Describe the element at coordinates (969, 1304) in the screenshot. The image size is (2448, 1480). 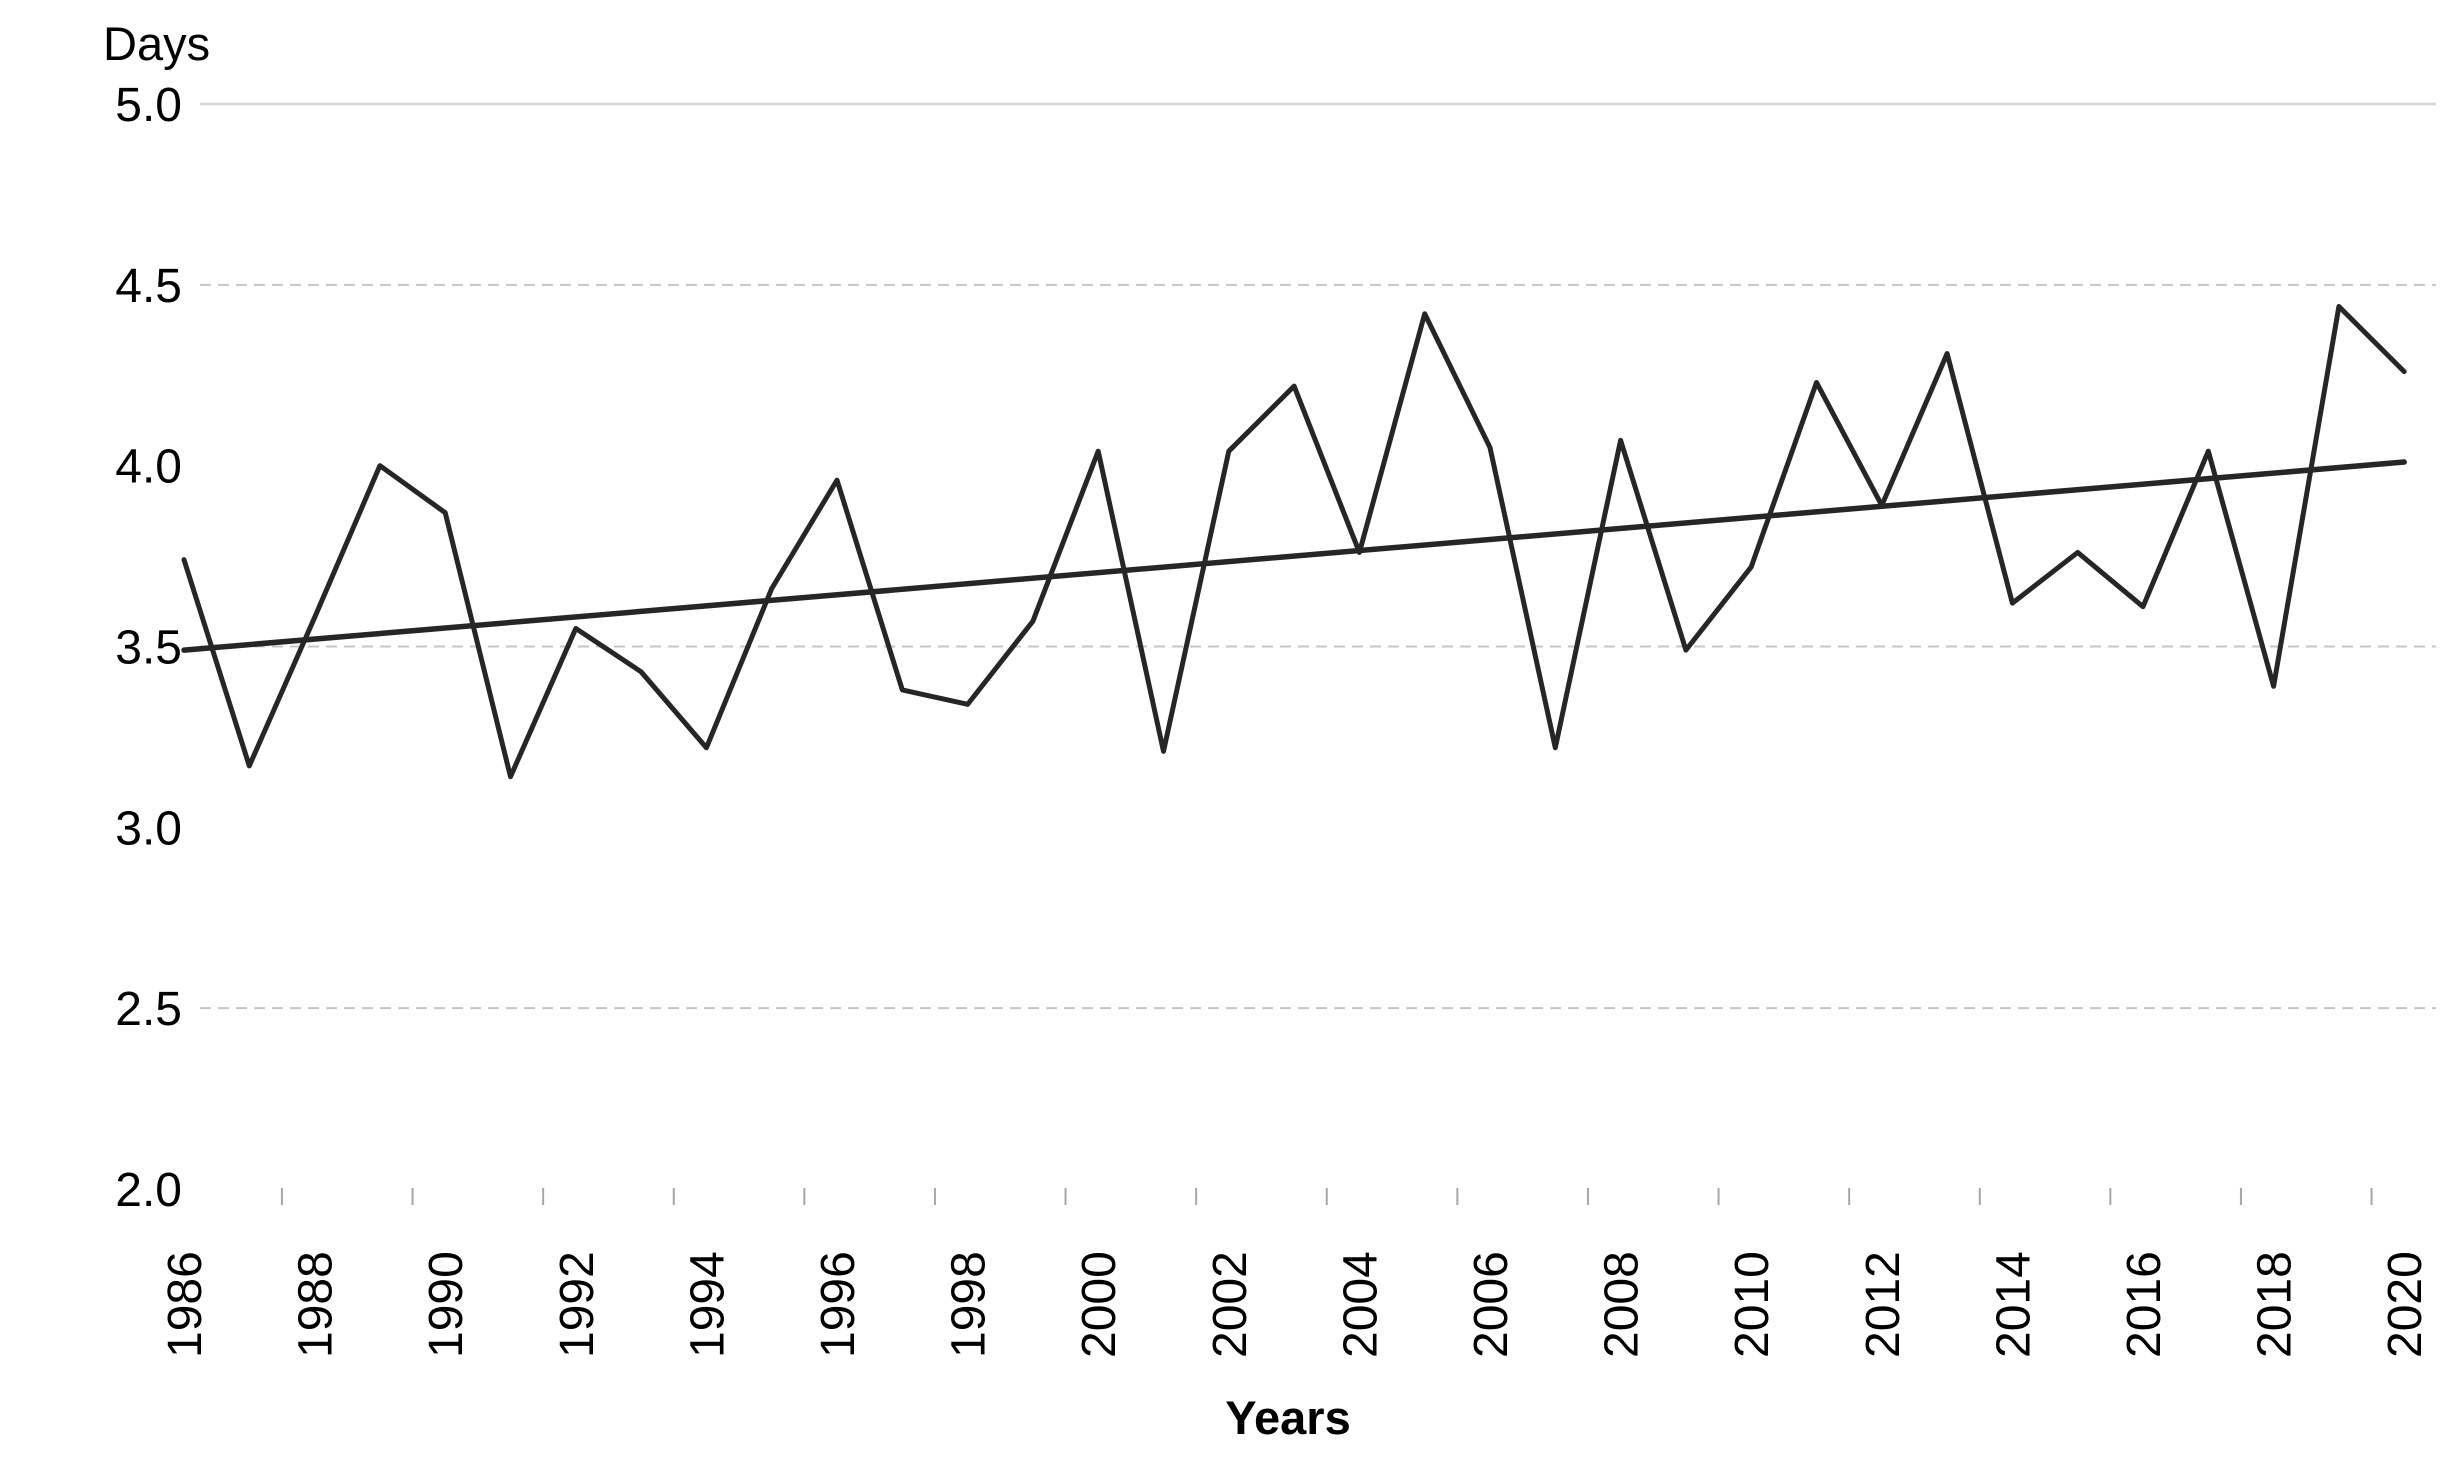
I see `x-tick-label-1998: 1998` at that location.